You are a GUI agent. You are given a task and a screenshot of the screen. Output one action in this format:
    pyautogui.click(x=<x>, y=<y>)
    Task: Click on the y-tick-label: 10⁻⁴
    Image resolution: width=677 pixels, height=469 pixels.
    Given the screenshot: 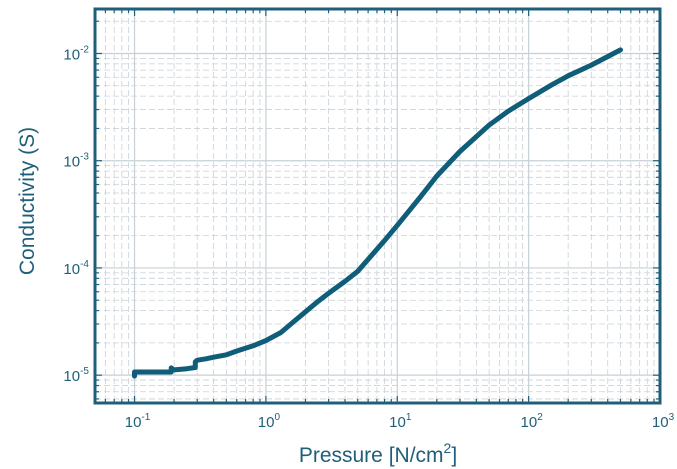 What is the action you would take?
    pyautogui.click(x=76, y=268)
    